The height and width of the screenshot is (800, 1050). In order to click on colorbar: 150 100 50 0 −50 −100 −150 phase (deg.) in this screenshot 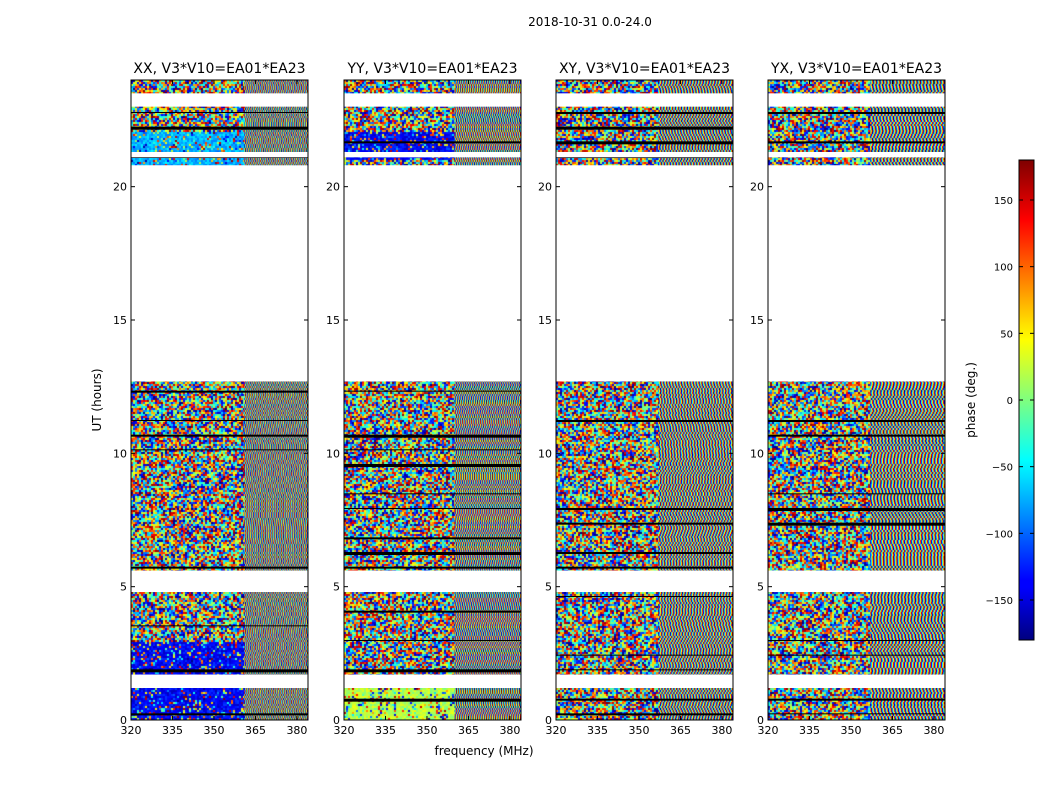, I will do `click(999, 400)`.